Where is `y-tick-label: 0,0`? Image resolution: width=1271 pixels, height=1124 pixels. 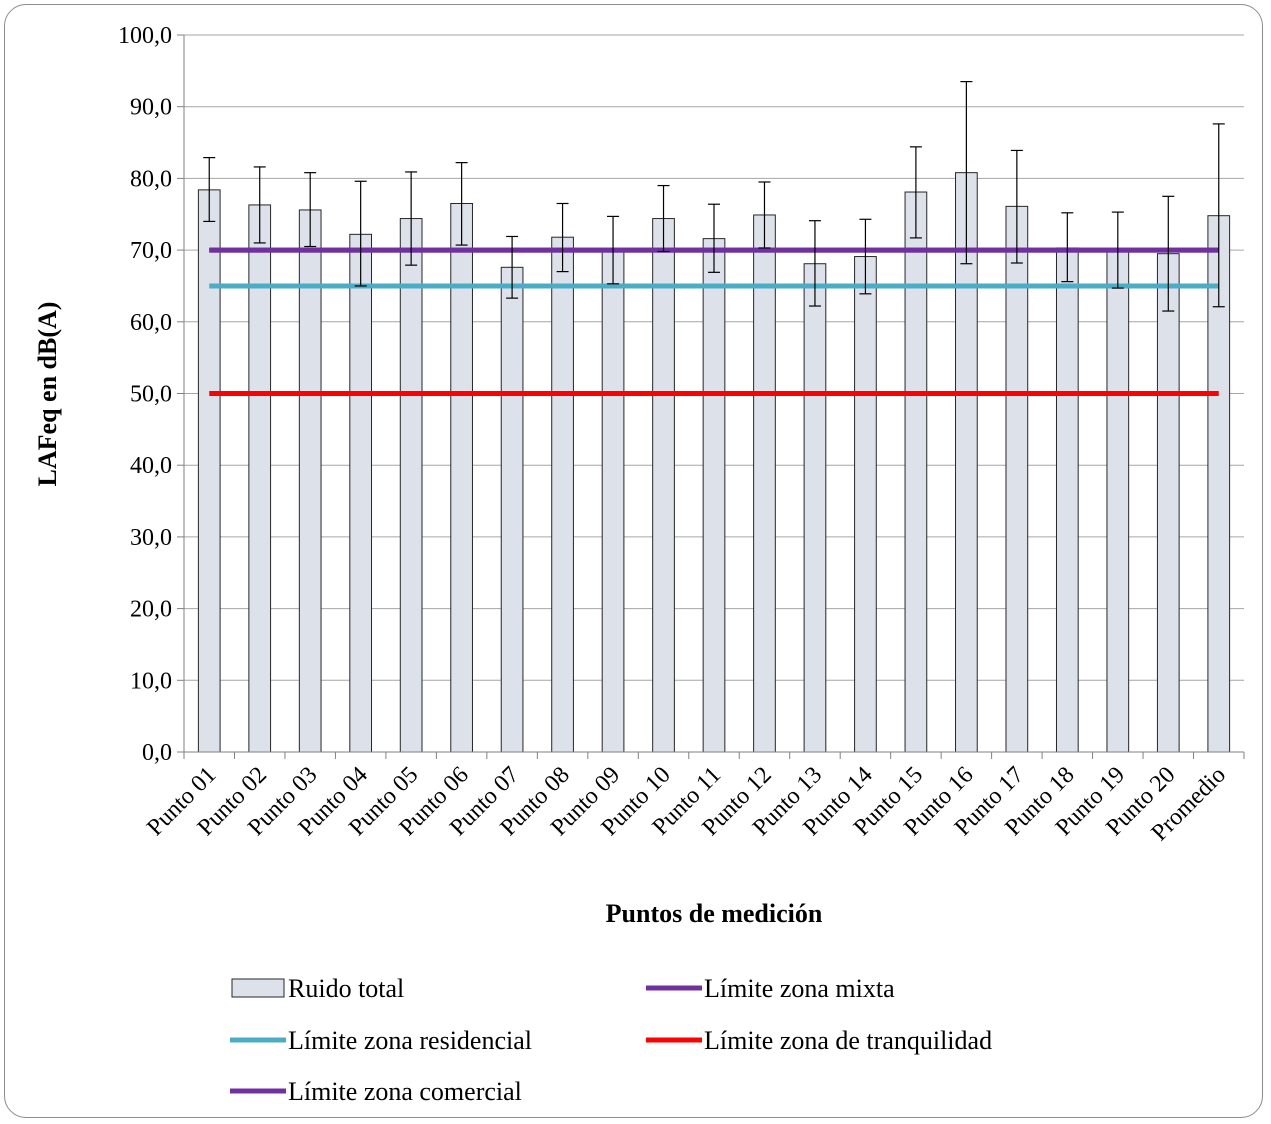 y-tick-label: 0,0 is located at coordinates (157, 753).